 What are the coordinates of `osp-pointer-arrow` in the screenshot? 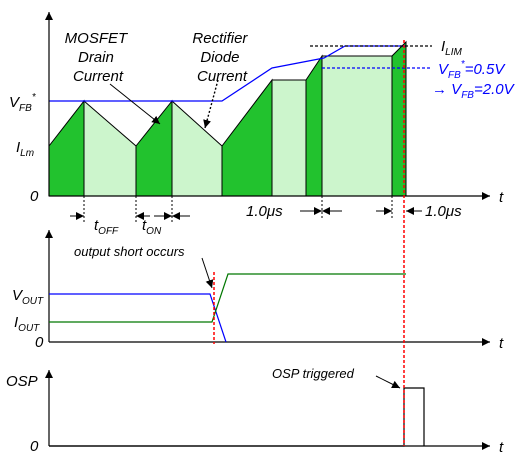 It's located at (388, 382).